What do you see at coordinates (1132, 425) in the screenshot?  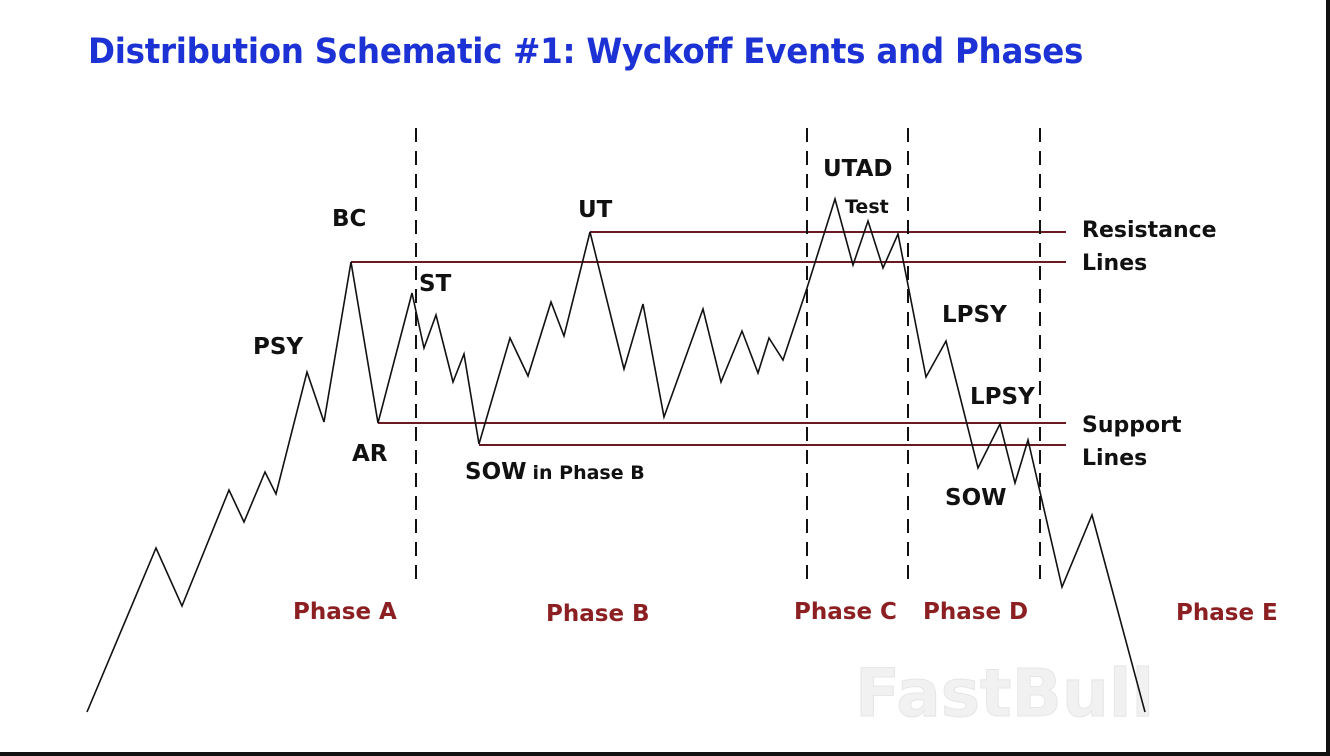 I see `support-label-1: Support` at bounding box center [1132, 425].